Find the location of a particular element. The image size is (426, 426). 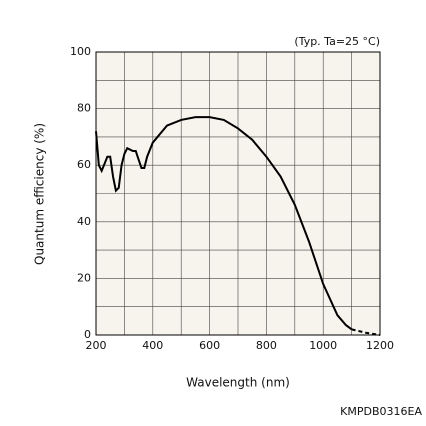

y-tick-label: 80 is located at coordinates (84, 108).